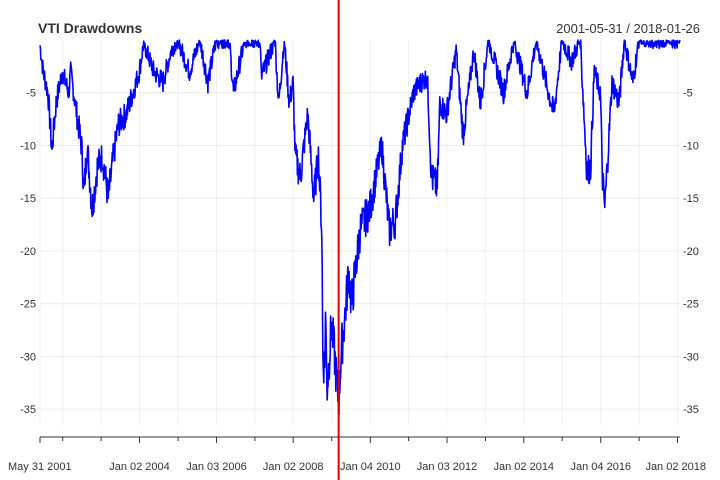  What do you see at coordinates (293, 467) in the screenshot?
I see `x-tick-label: Jan 02 2008` at bounding box center [293, 467].